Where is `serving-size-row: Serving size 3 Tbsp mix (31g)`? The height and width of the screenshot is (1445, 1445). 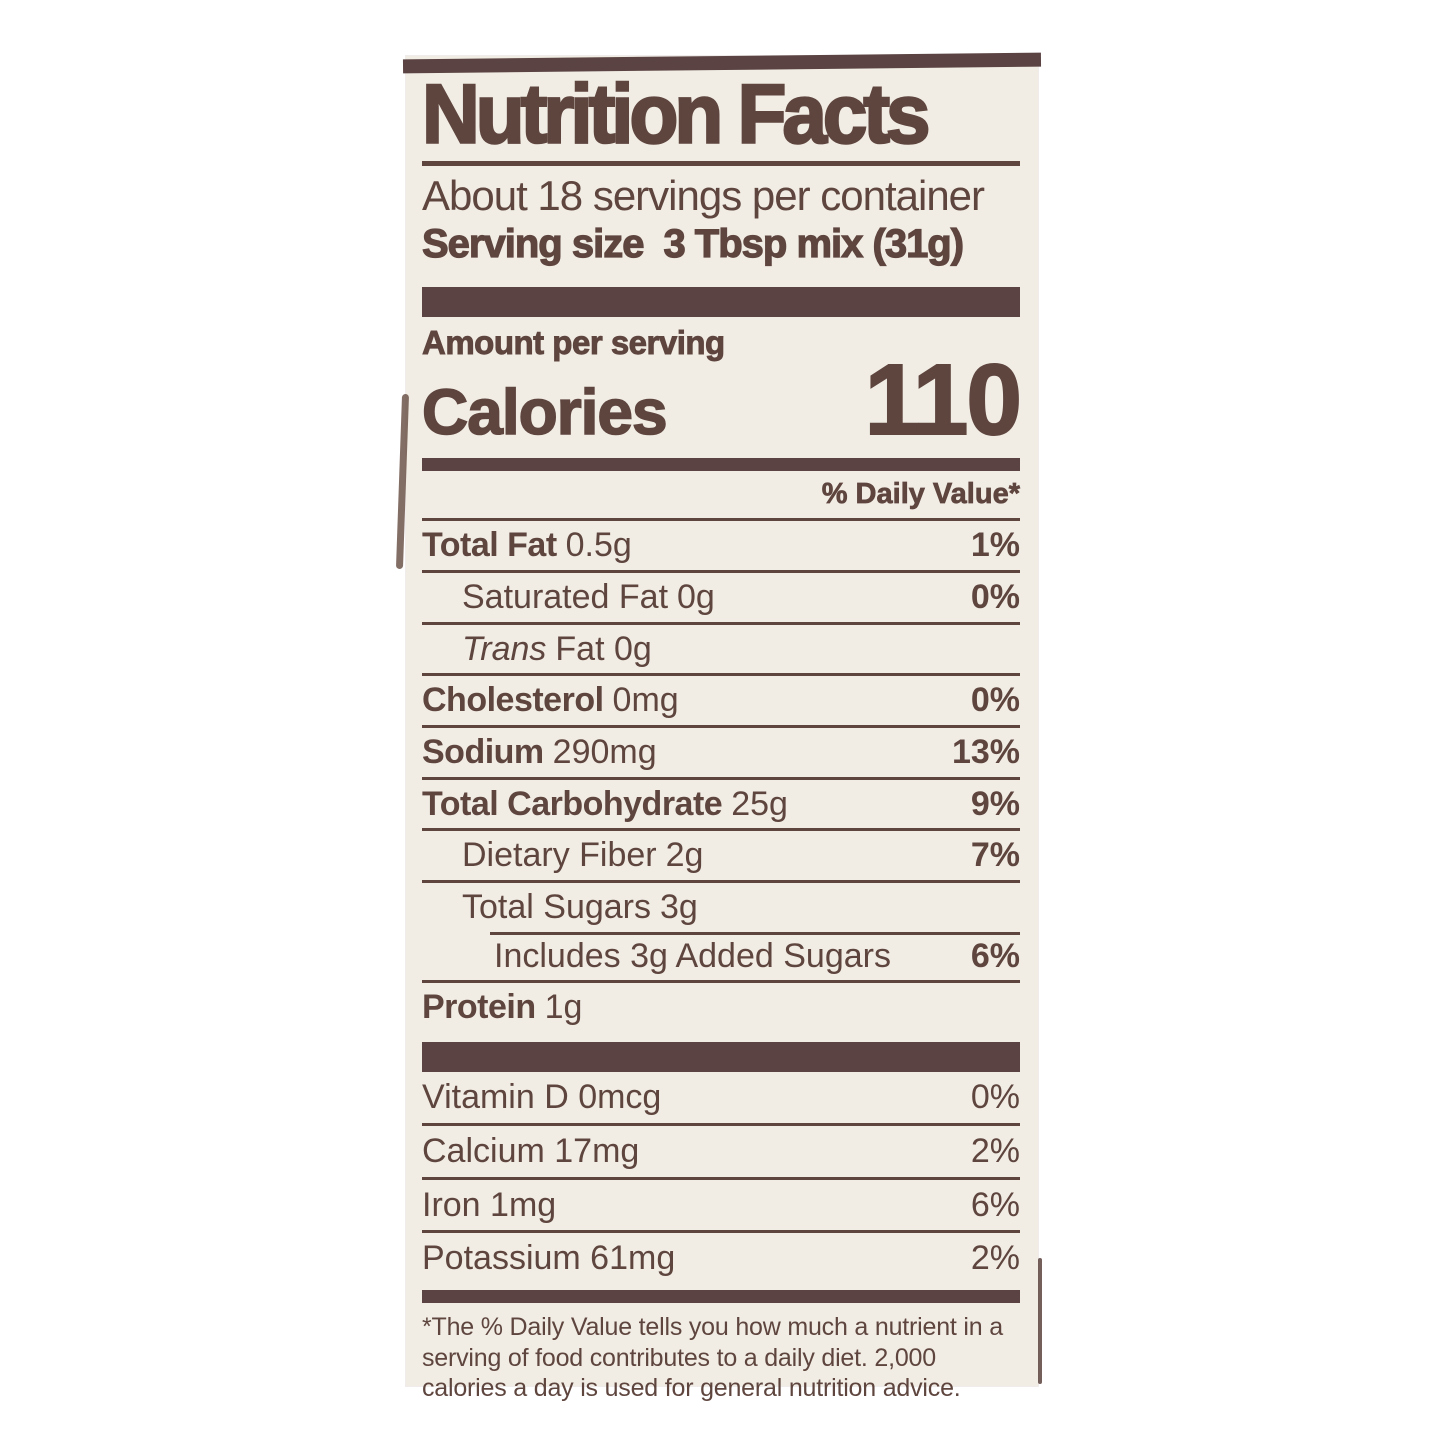
serving-size-row: Serving size 3 Tbsp mix (31g) is located at coordinates (720, 244).